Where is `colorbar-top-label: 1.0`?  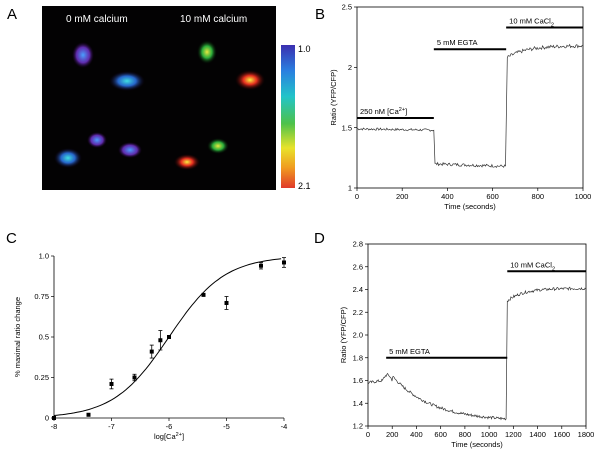
colorbar-top-label: 1.0 is located at coordinates (304, 49).